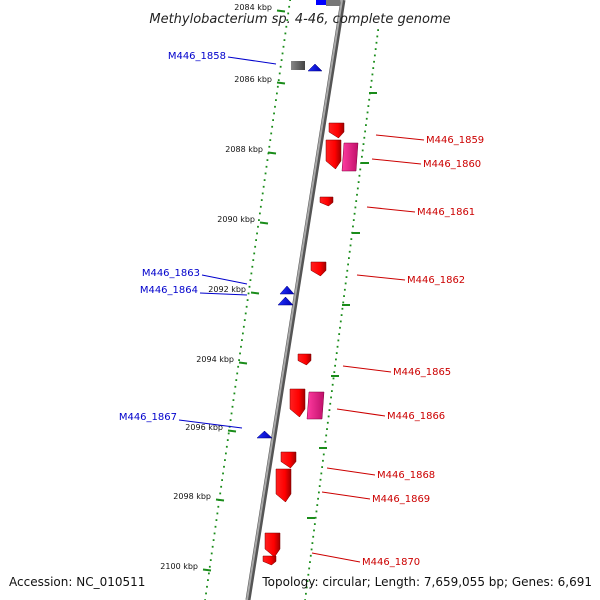 This screenshot has height=600, width=600. Describe the element at coordinates (169, 290) in the screenshot. I see `gene-label-forward: M446_1864` at that location.